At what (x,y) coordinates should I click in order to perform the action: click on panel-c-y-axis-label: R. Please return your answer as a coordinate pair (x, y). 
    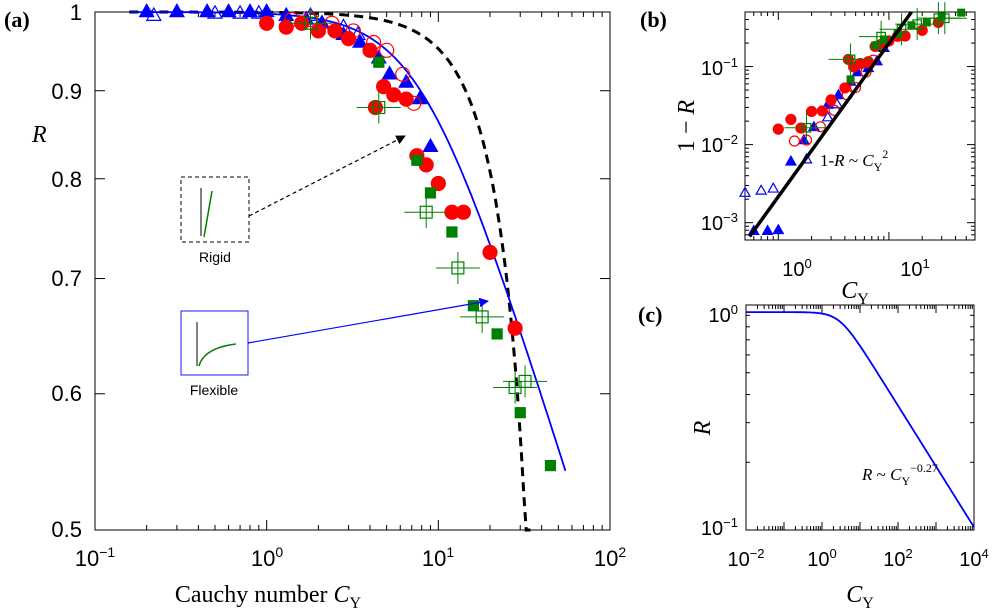
    Looking at the image, I should click on (703, 428).